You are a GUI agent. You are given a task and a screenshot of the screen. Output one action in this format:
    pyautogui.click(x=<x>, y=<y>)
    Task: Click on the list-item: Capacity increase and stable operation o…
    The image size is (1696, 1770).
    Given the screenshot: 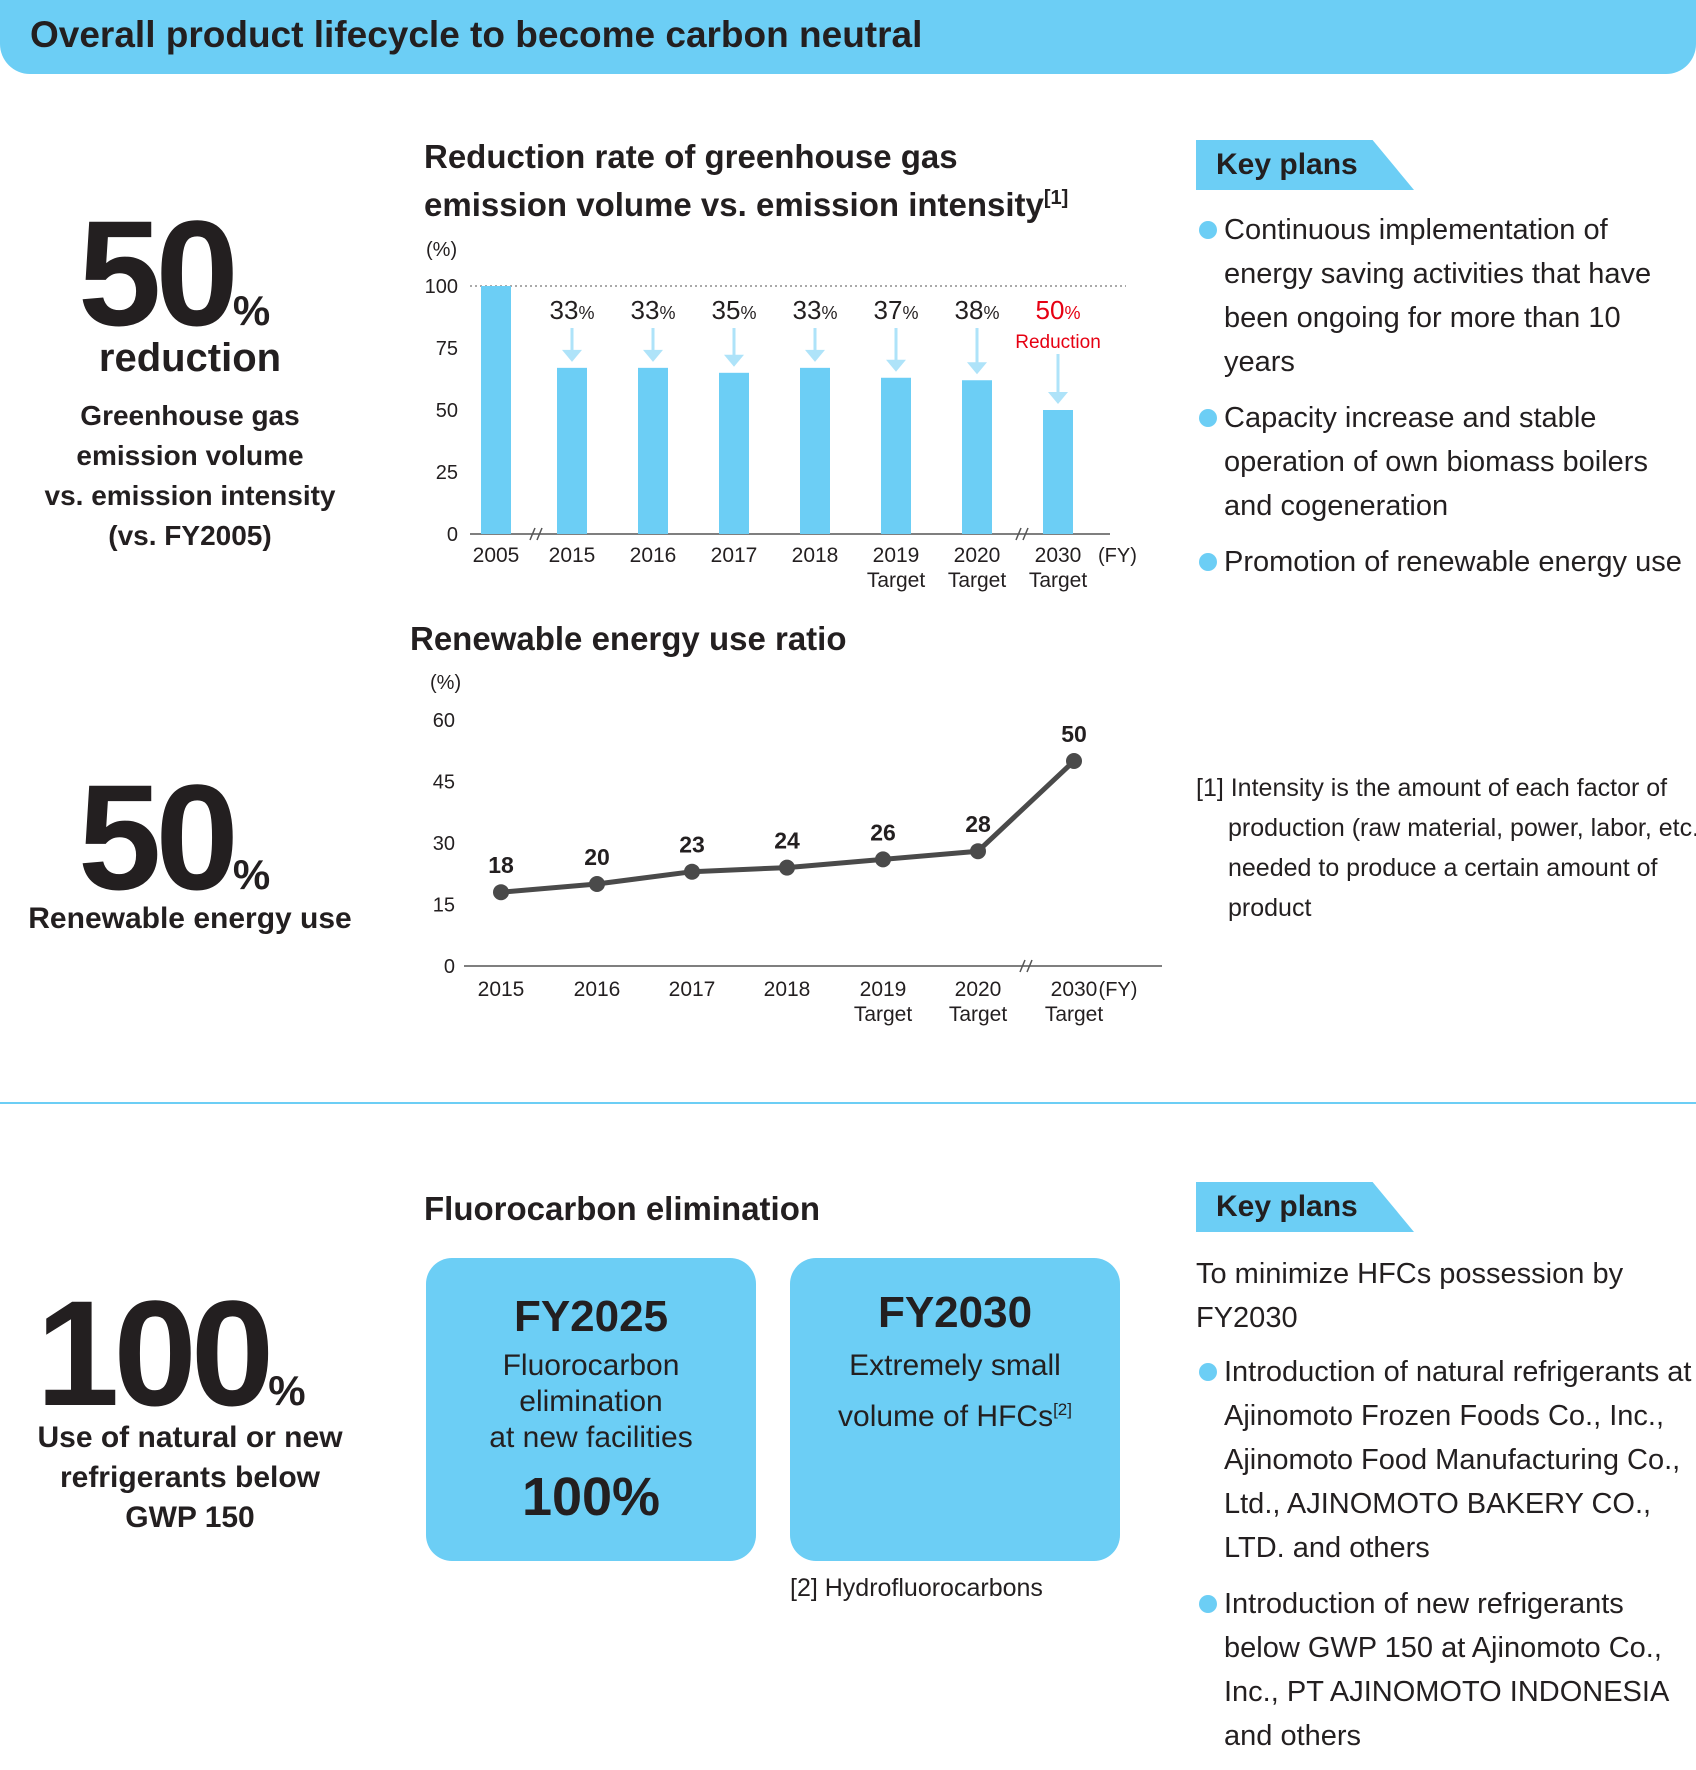 What is the action you would take?
    pyautogui.click(x=1446, y=462)
    